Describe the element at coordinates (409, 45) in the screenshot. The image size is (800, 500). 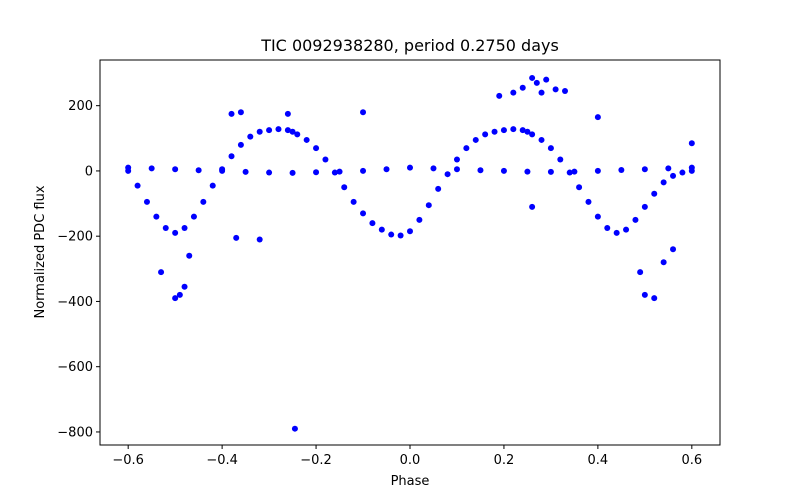
I see `chart-title: TIC 0092938280, period 0.2750 days` at that location.